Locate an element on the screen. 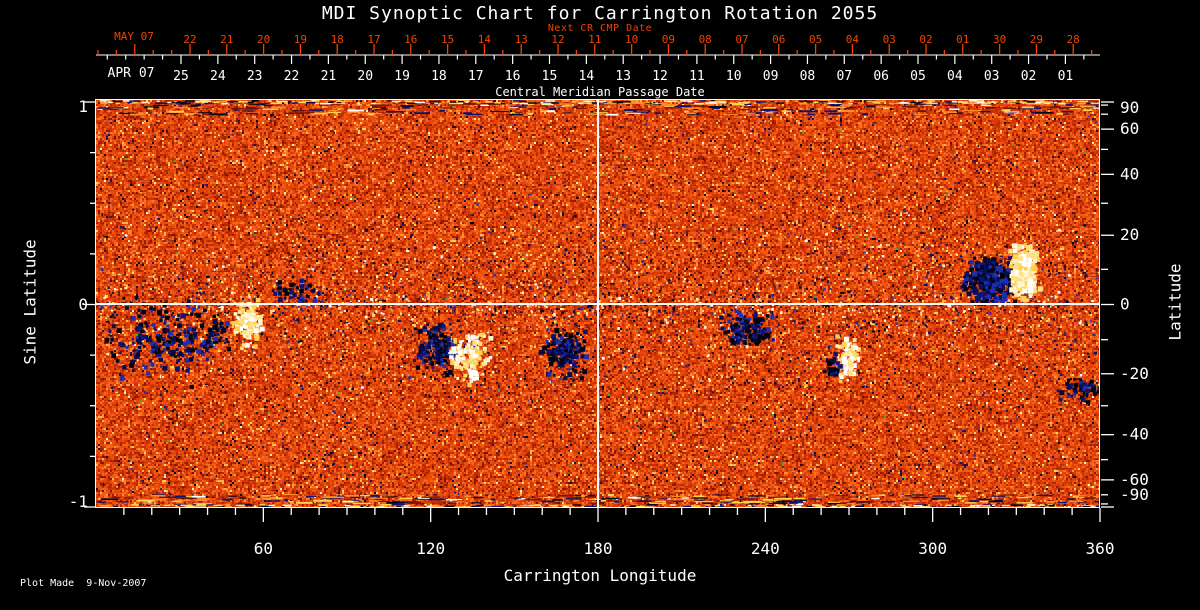 Image resolution: width=1200 pixels, height=610 pixels. latitude-tick-label: -20 is located at coordinates (1134, 373).